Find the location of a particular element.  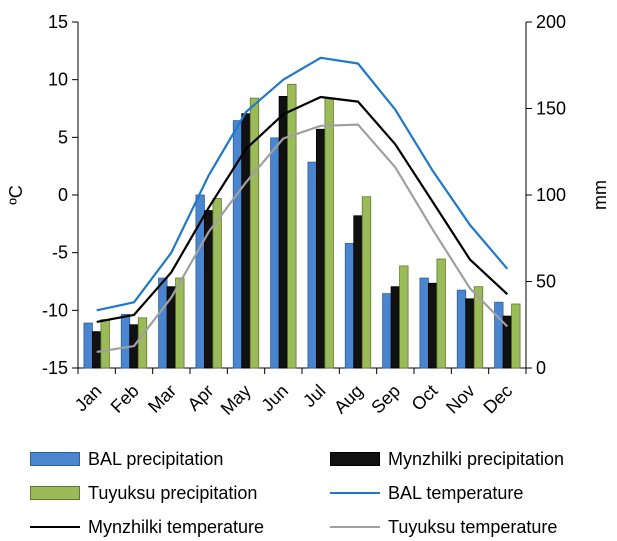

y-right-tick-label: 50 is located at coordinates (546, 282).